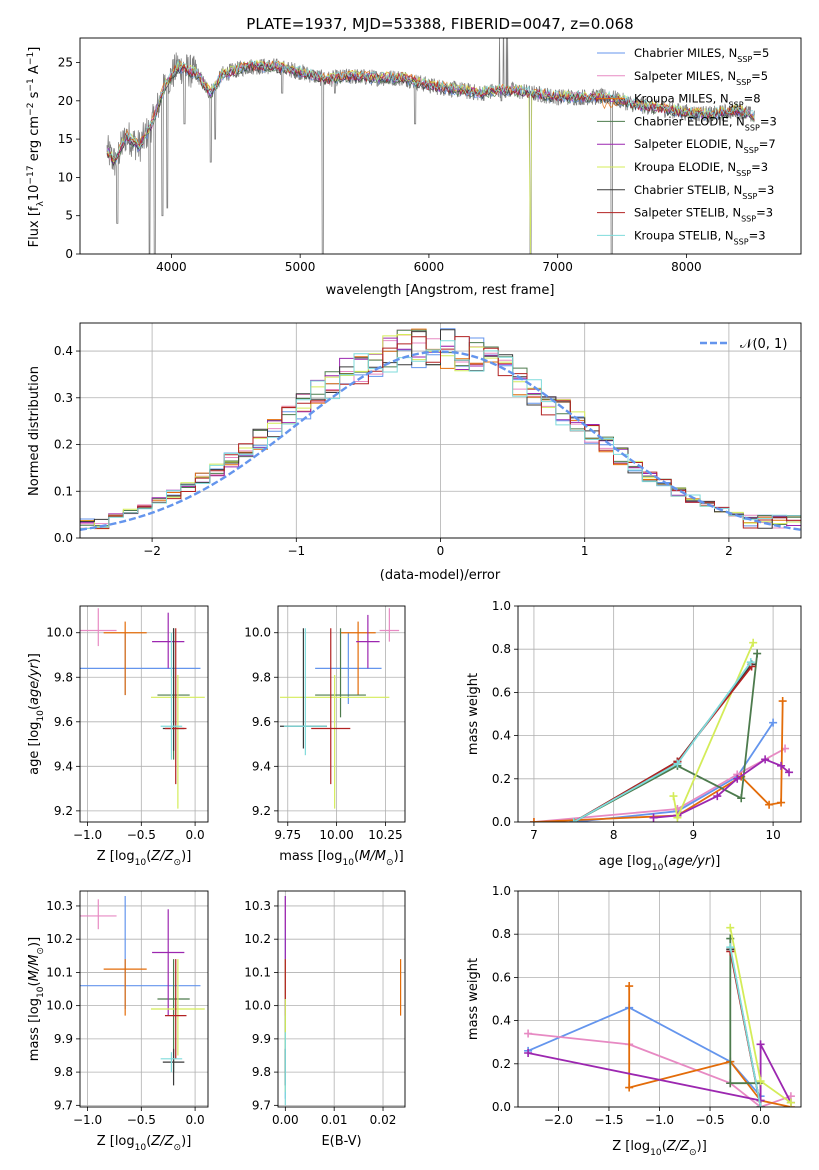 The image size is (819, 1170). Describe the element at coordinates (36, 147) in the screenshot. I see `y-axis-label: Flux [fλ10−17 erg cm−2 s−1 A−1]` at that location.